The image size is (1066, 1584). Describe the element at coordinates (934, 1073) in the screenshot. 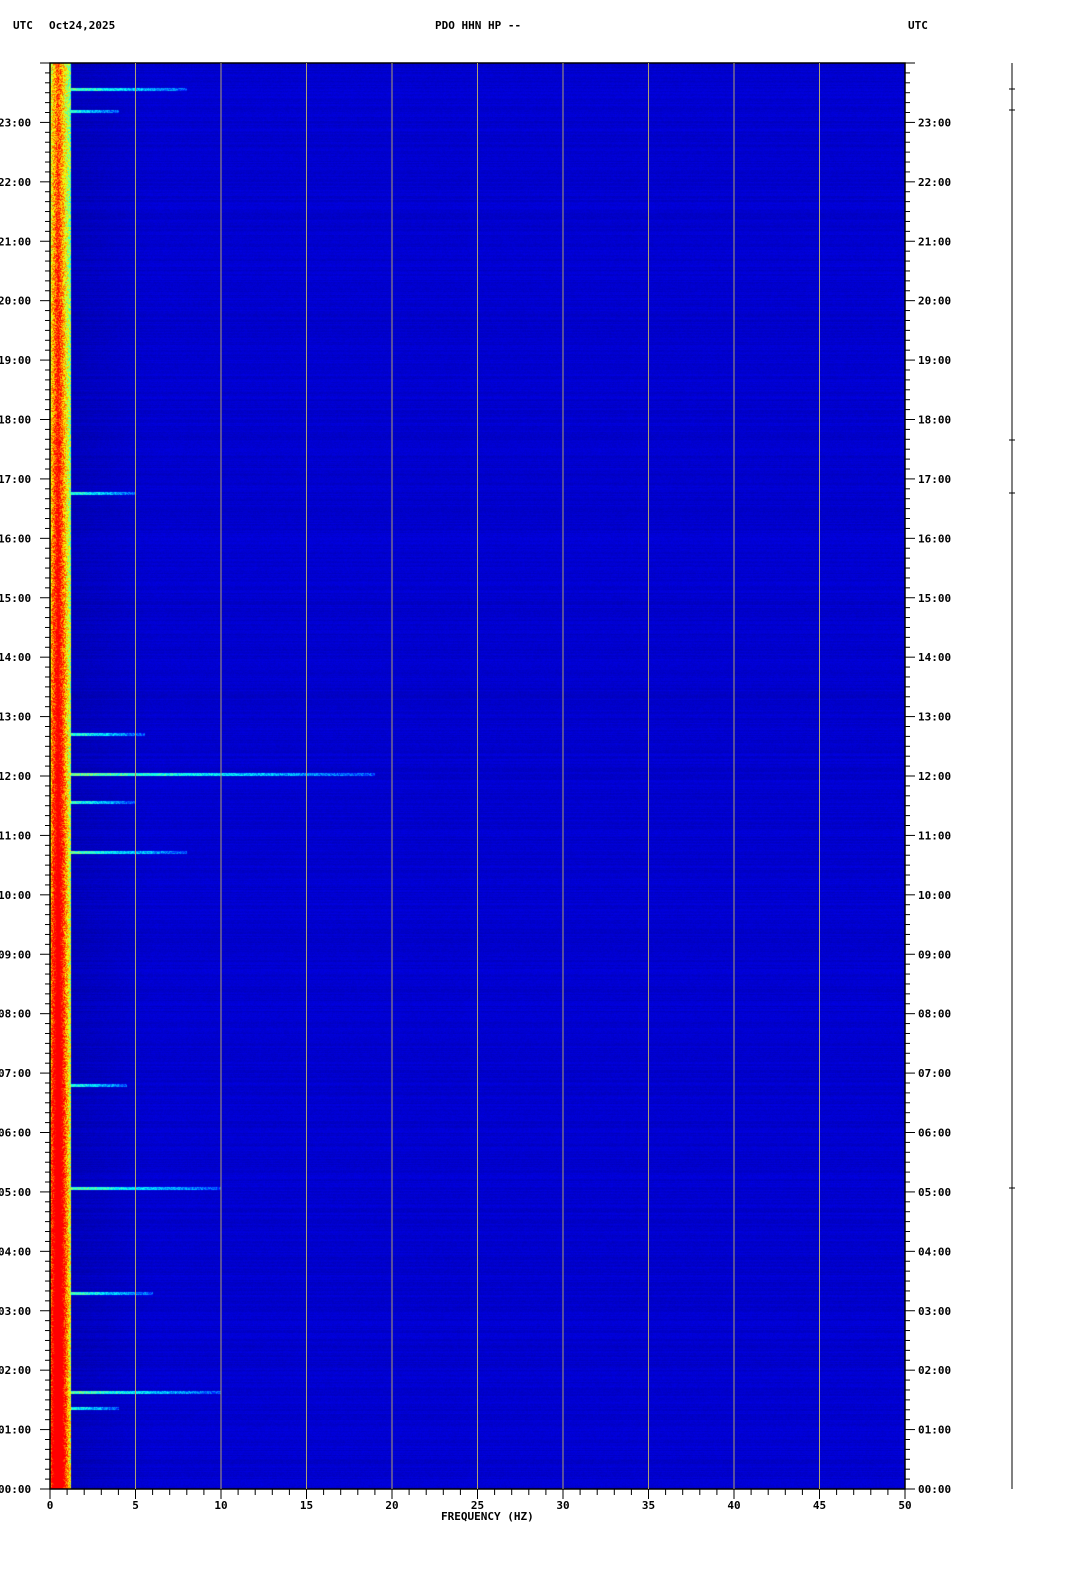

I see `y-tick-label-right: 07:00` at that location.